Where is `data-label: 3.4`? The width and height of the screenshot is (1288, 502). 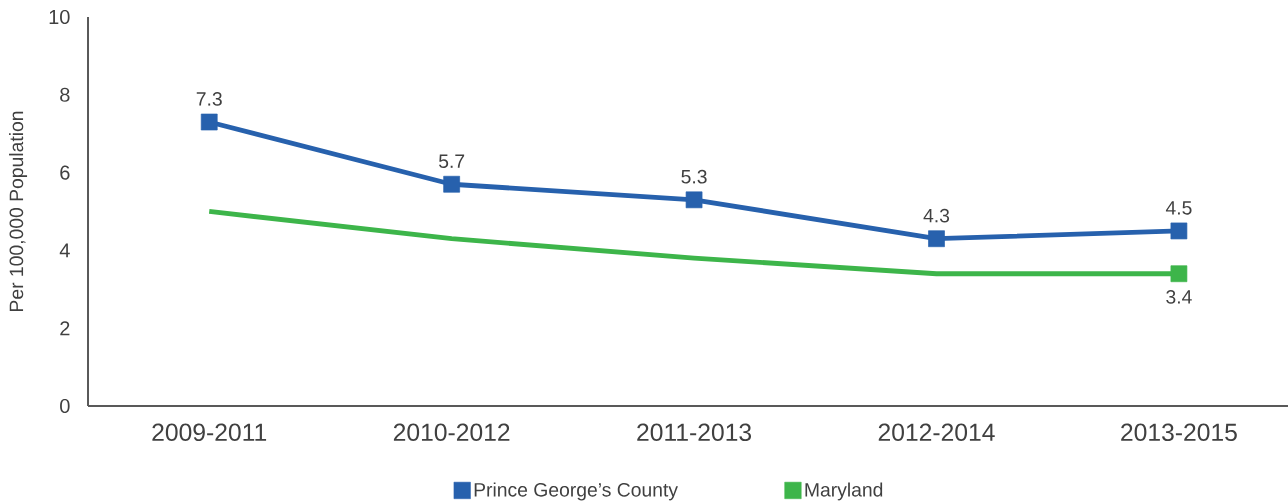
data-label: 3.4 is located at coordinates (1179, 296).